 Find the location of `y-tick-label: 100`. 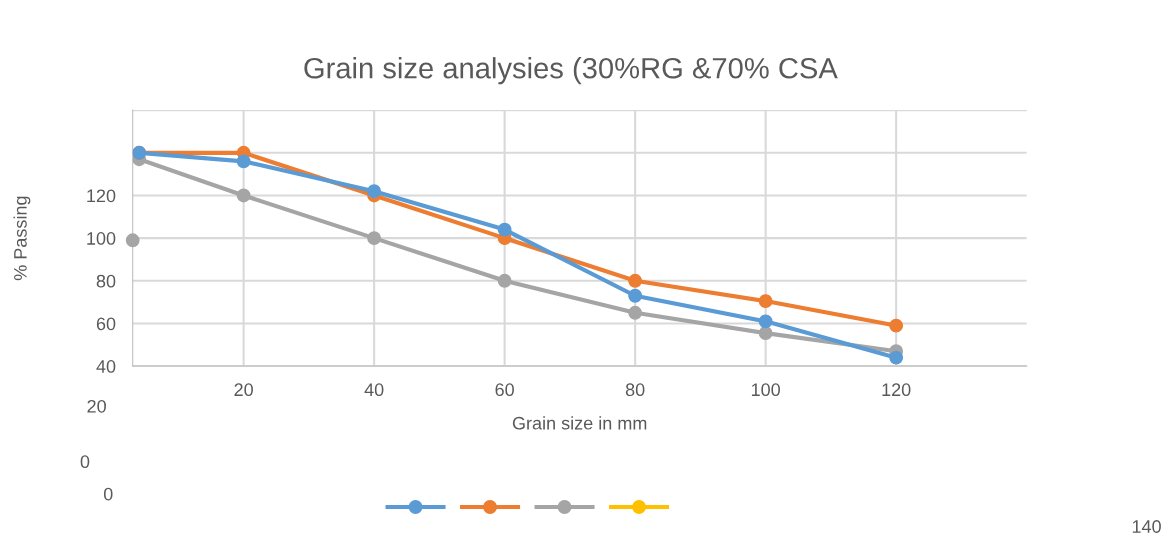

y-tick-label: 100 is located at coordinates (101, 238).